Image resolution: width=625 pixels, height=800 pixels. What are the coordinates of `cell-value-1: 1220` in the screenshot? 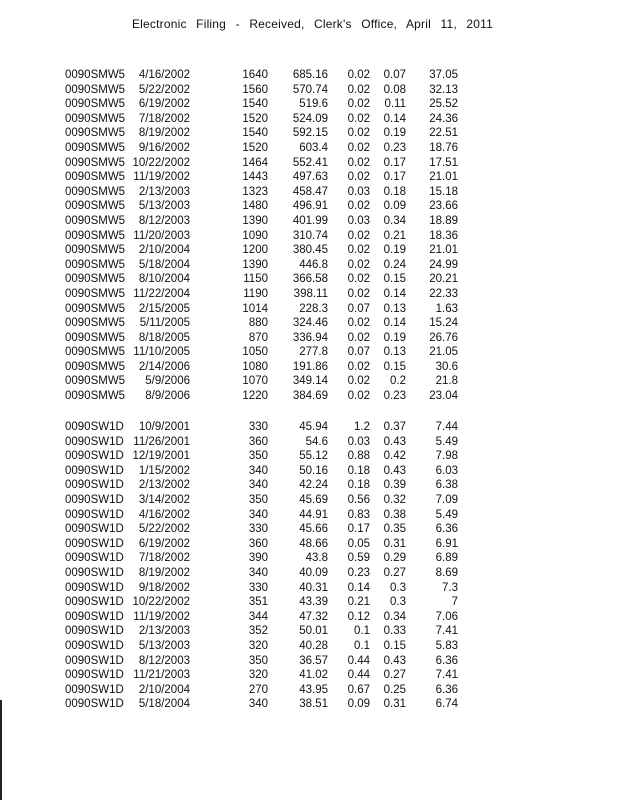 It's located at (255, 396).